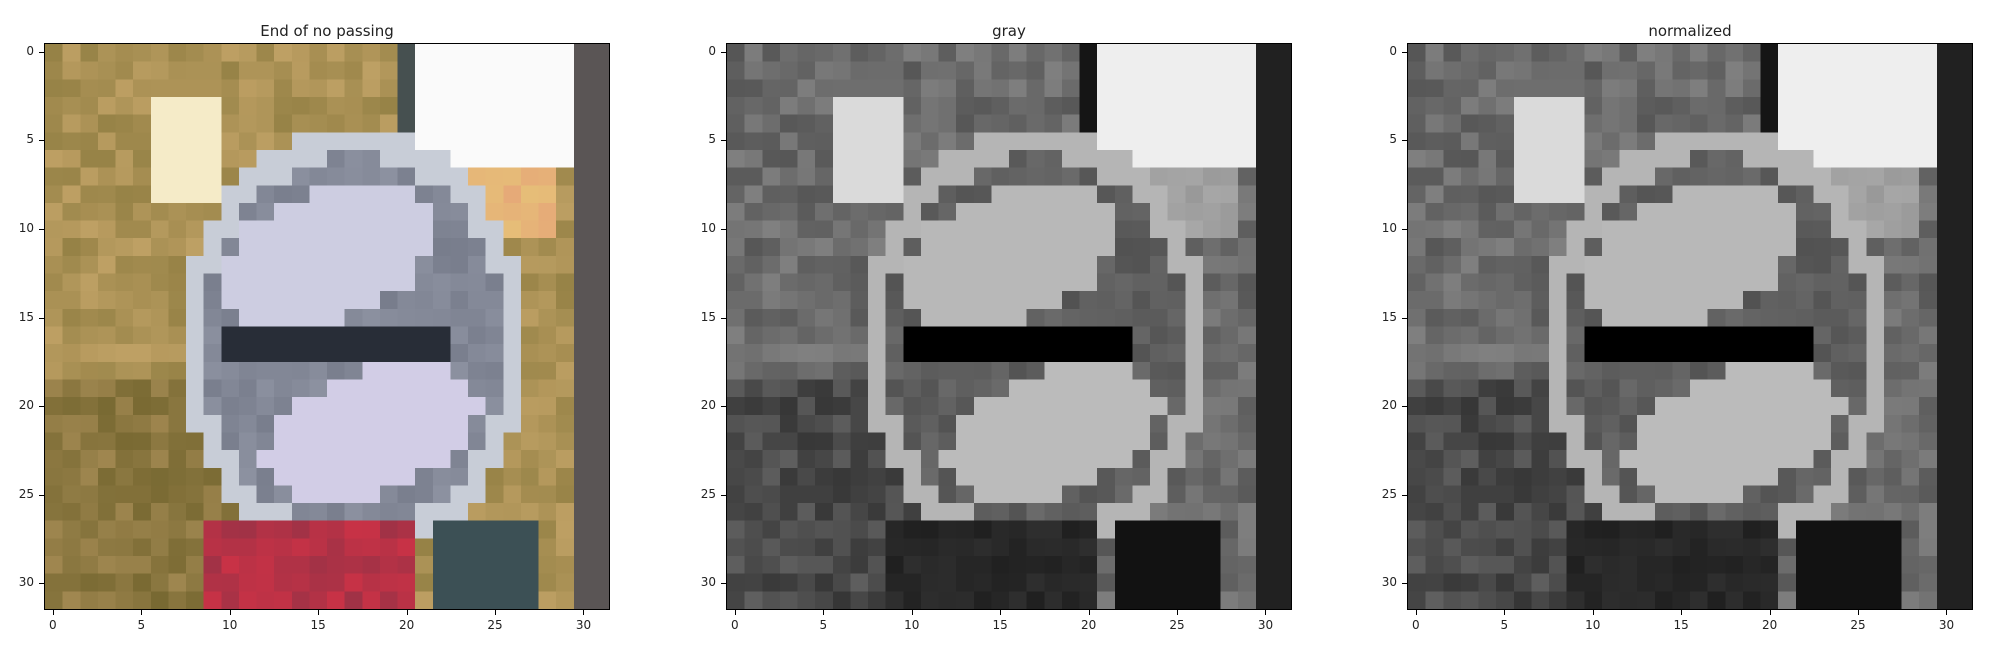  I want to click on panel-title: gray, so click(1009, 31).